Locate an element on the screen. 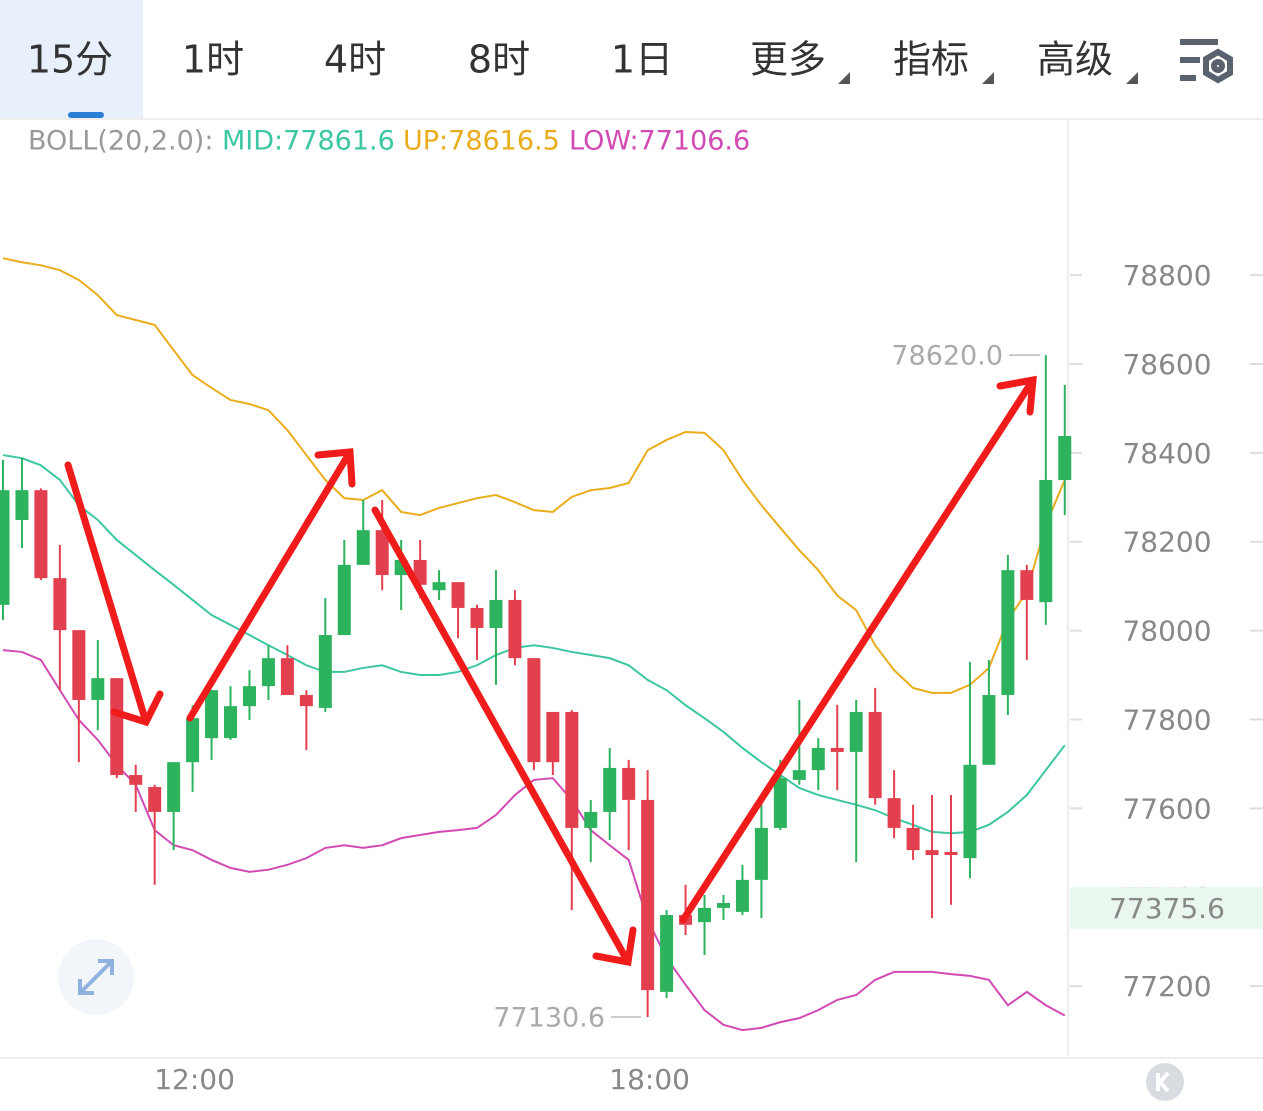 This screenshot has width=1263, height=1111. last-price-tag is located at coordinates (1166, 908).